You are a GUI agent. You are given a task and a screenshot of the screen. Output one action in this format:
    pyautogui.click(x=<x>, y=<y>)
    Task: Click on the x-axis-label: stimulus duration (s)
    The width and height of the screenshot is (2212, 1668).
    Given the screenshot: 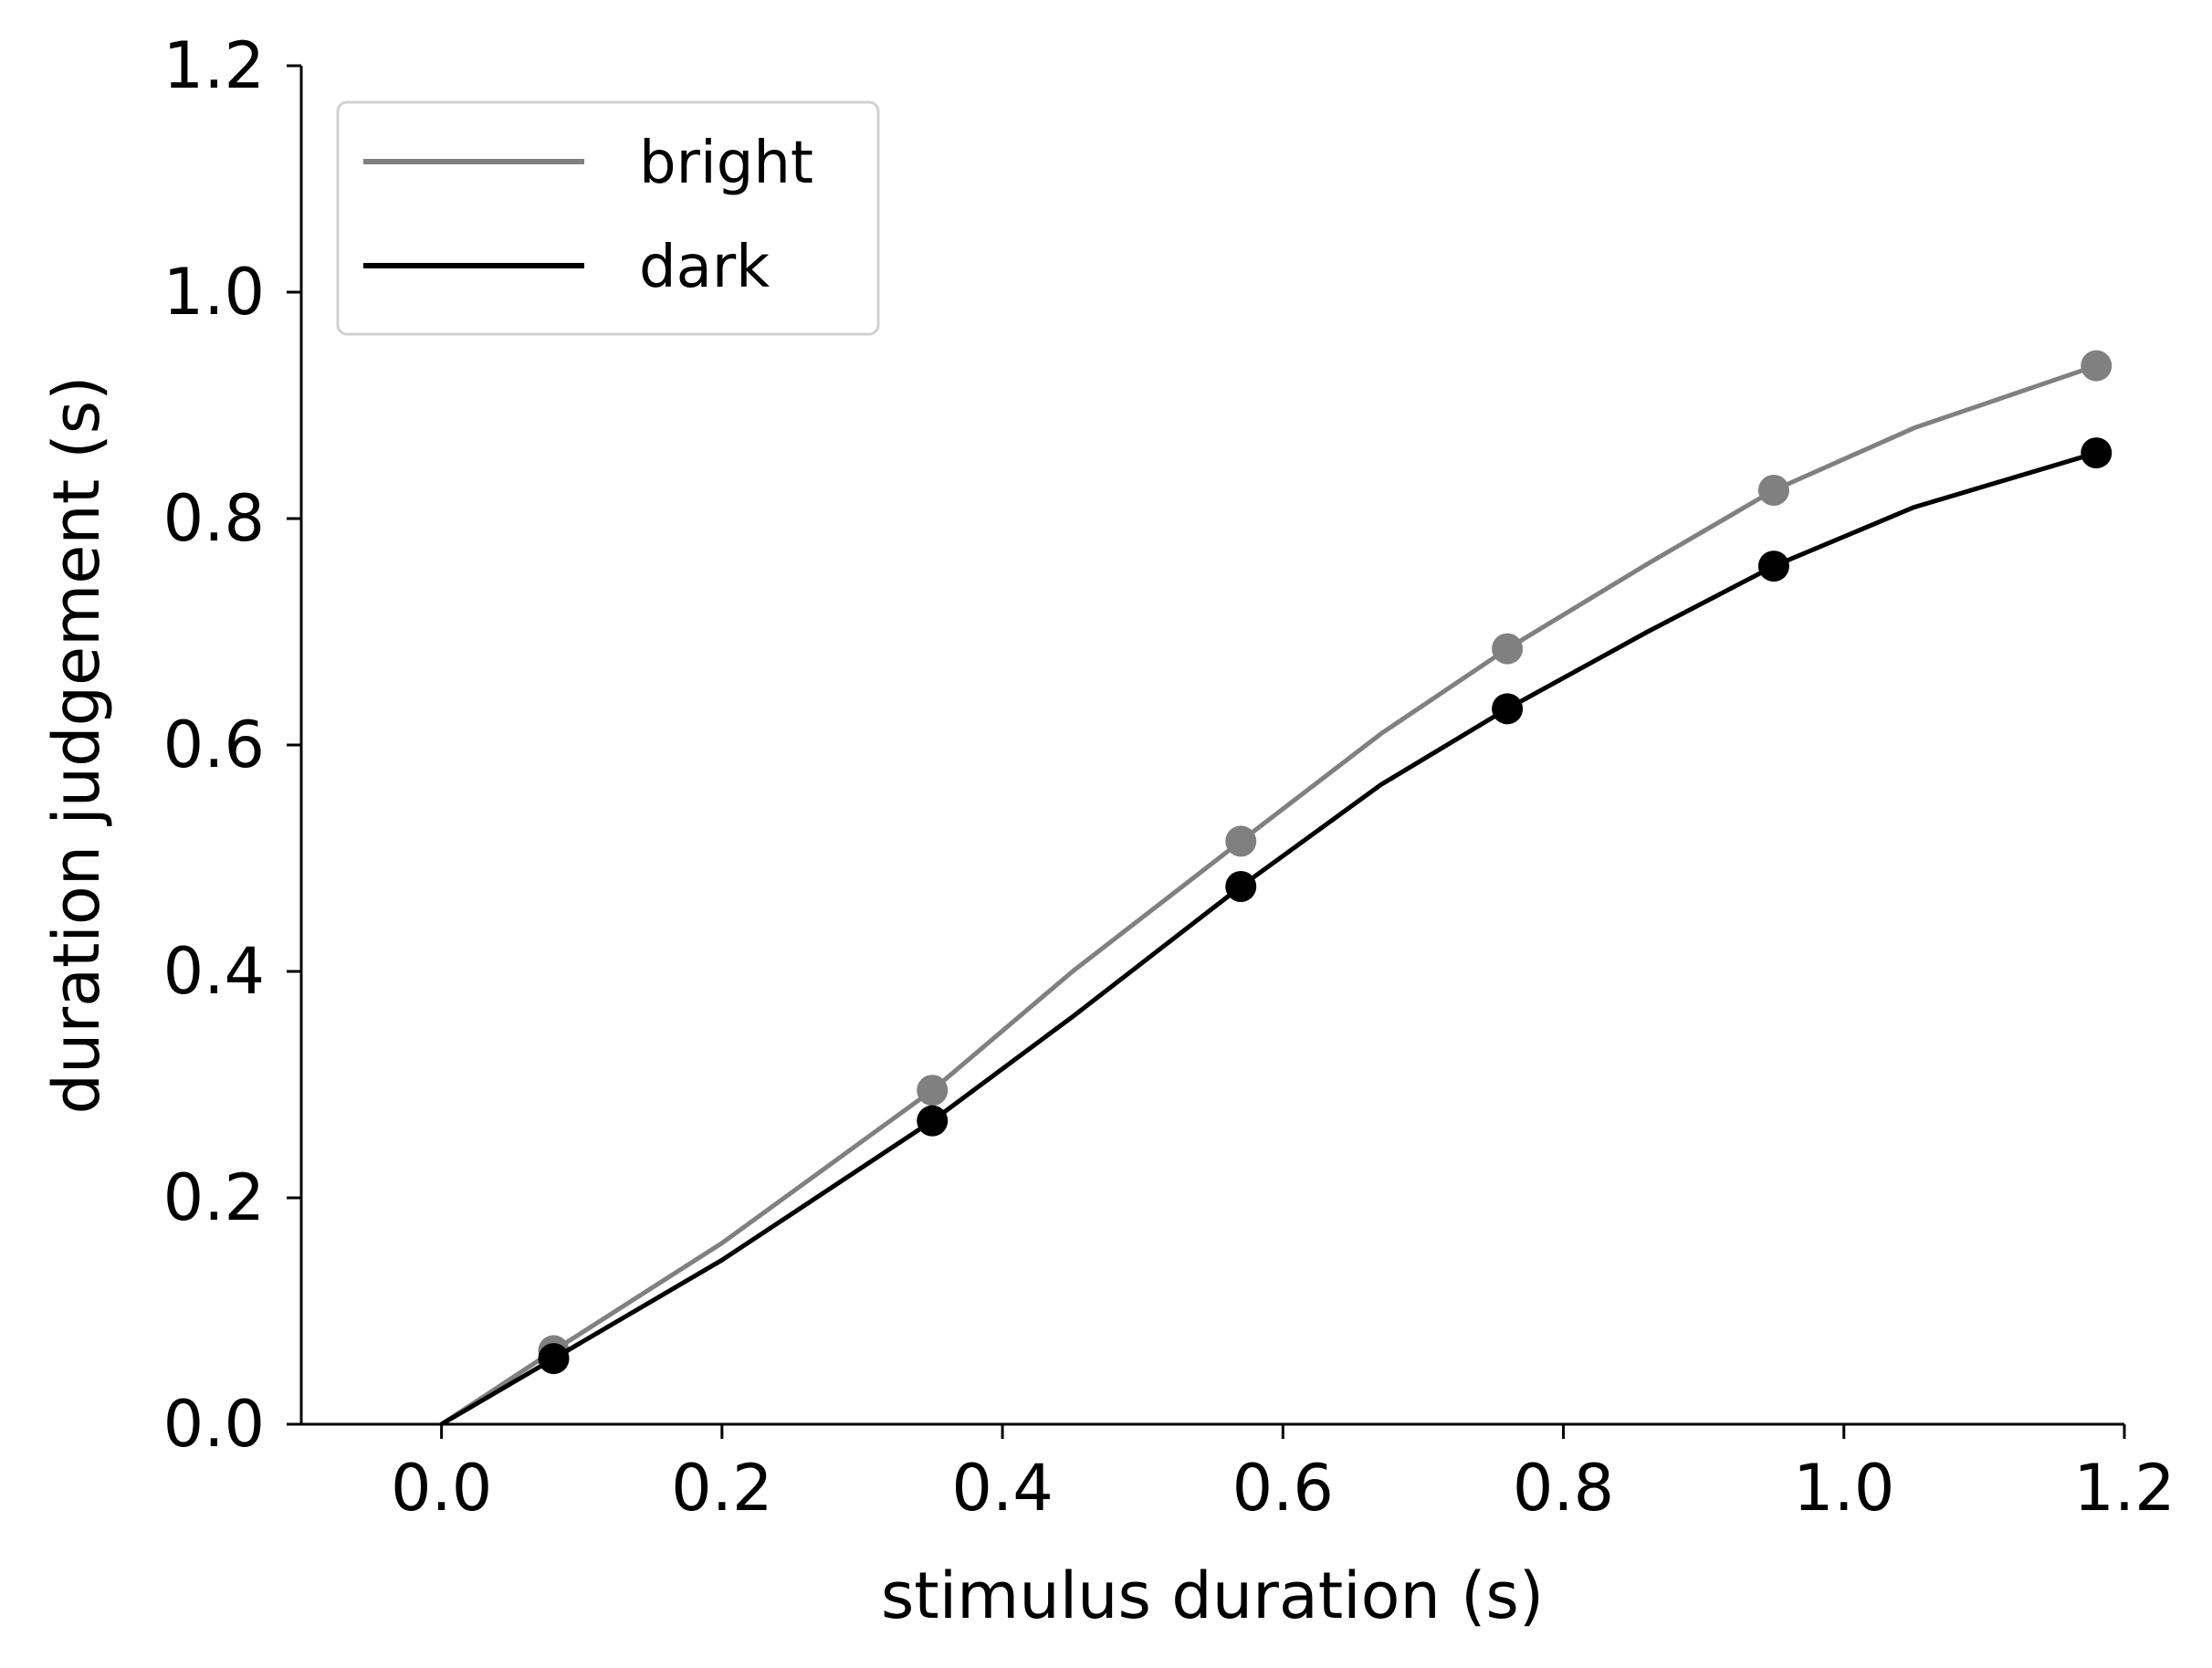 What is the action you would take?
    pyautogui.click(x=1212, y=1595)
    